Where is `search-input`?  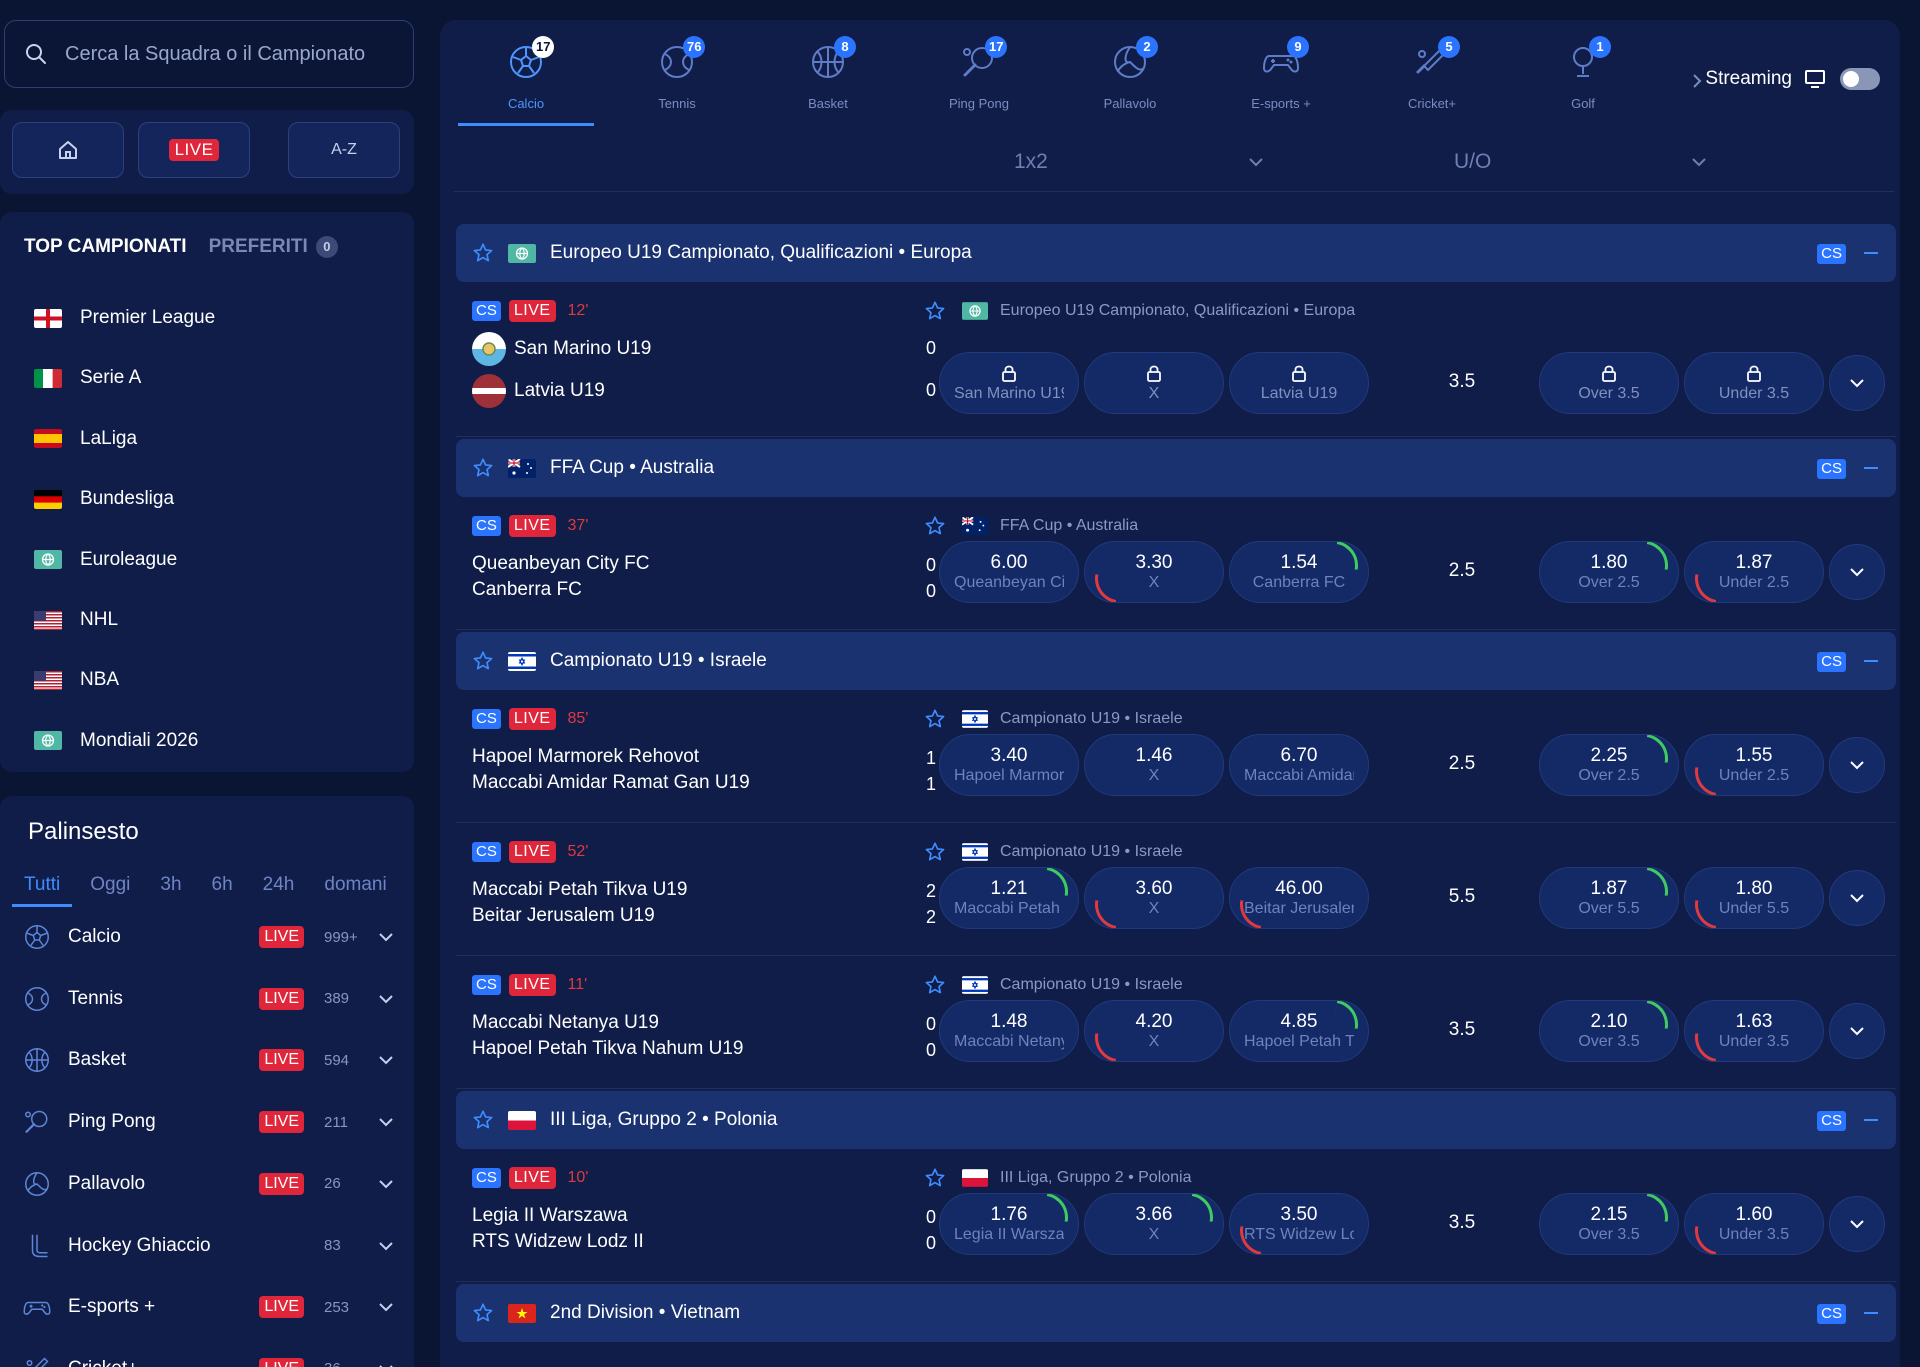 search-input is located at coordinates (225, 54).